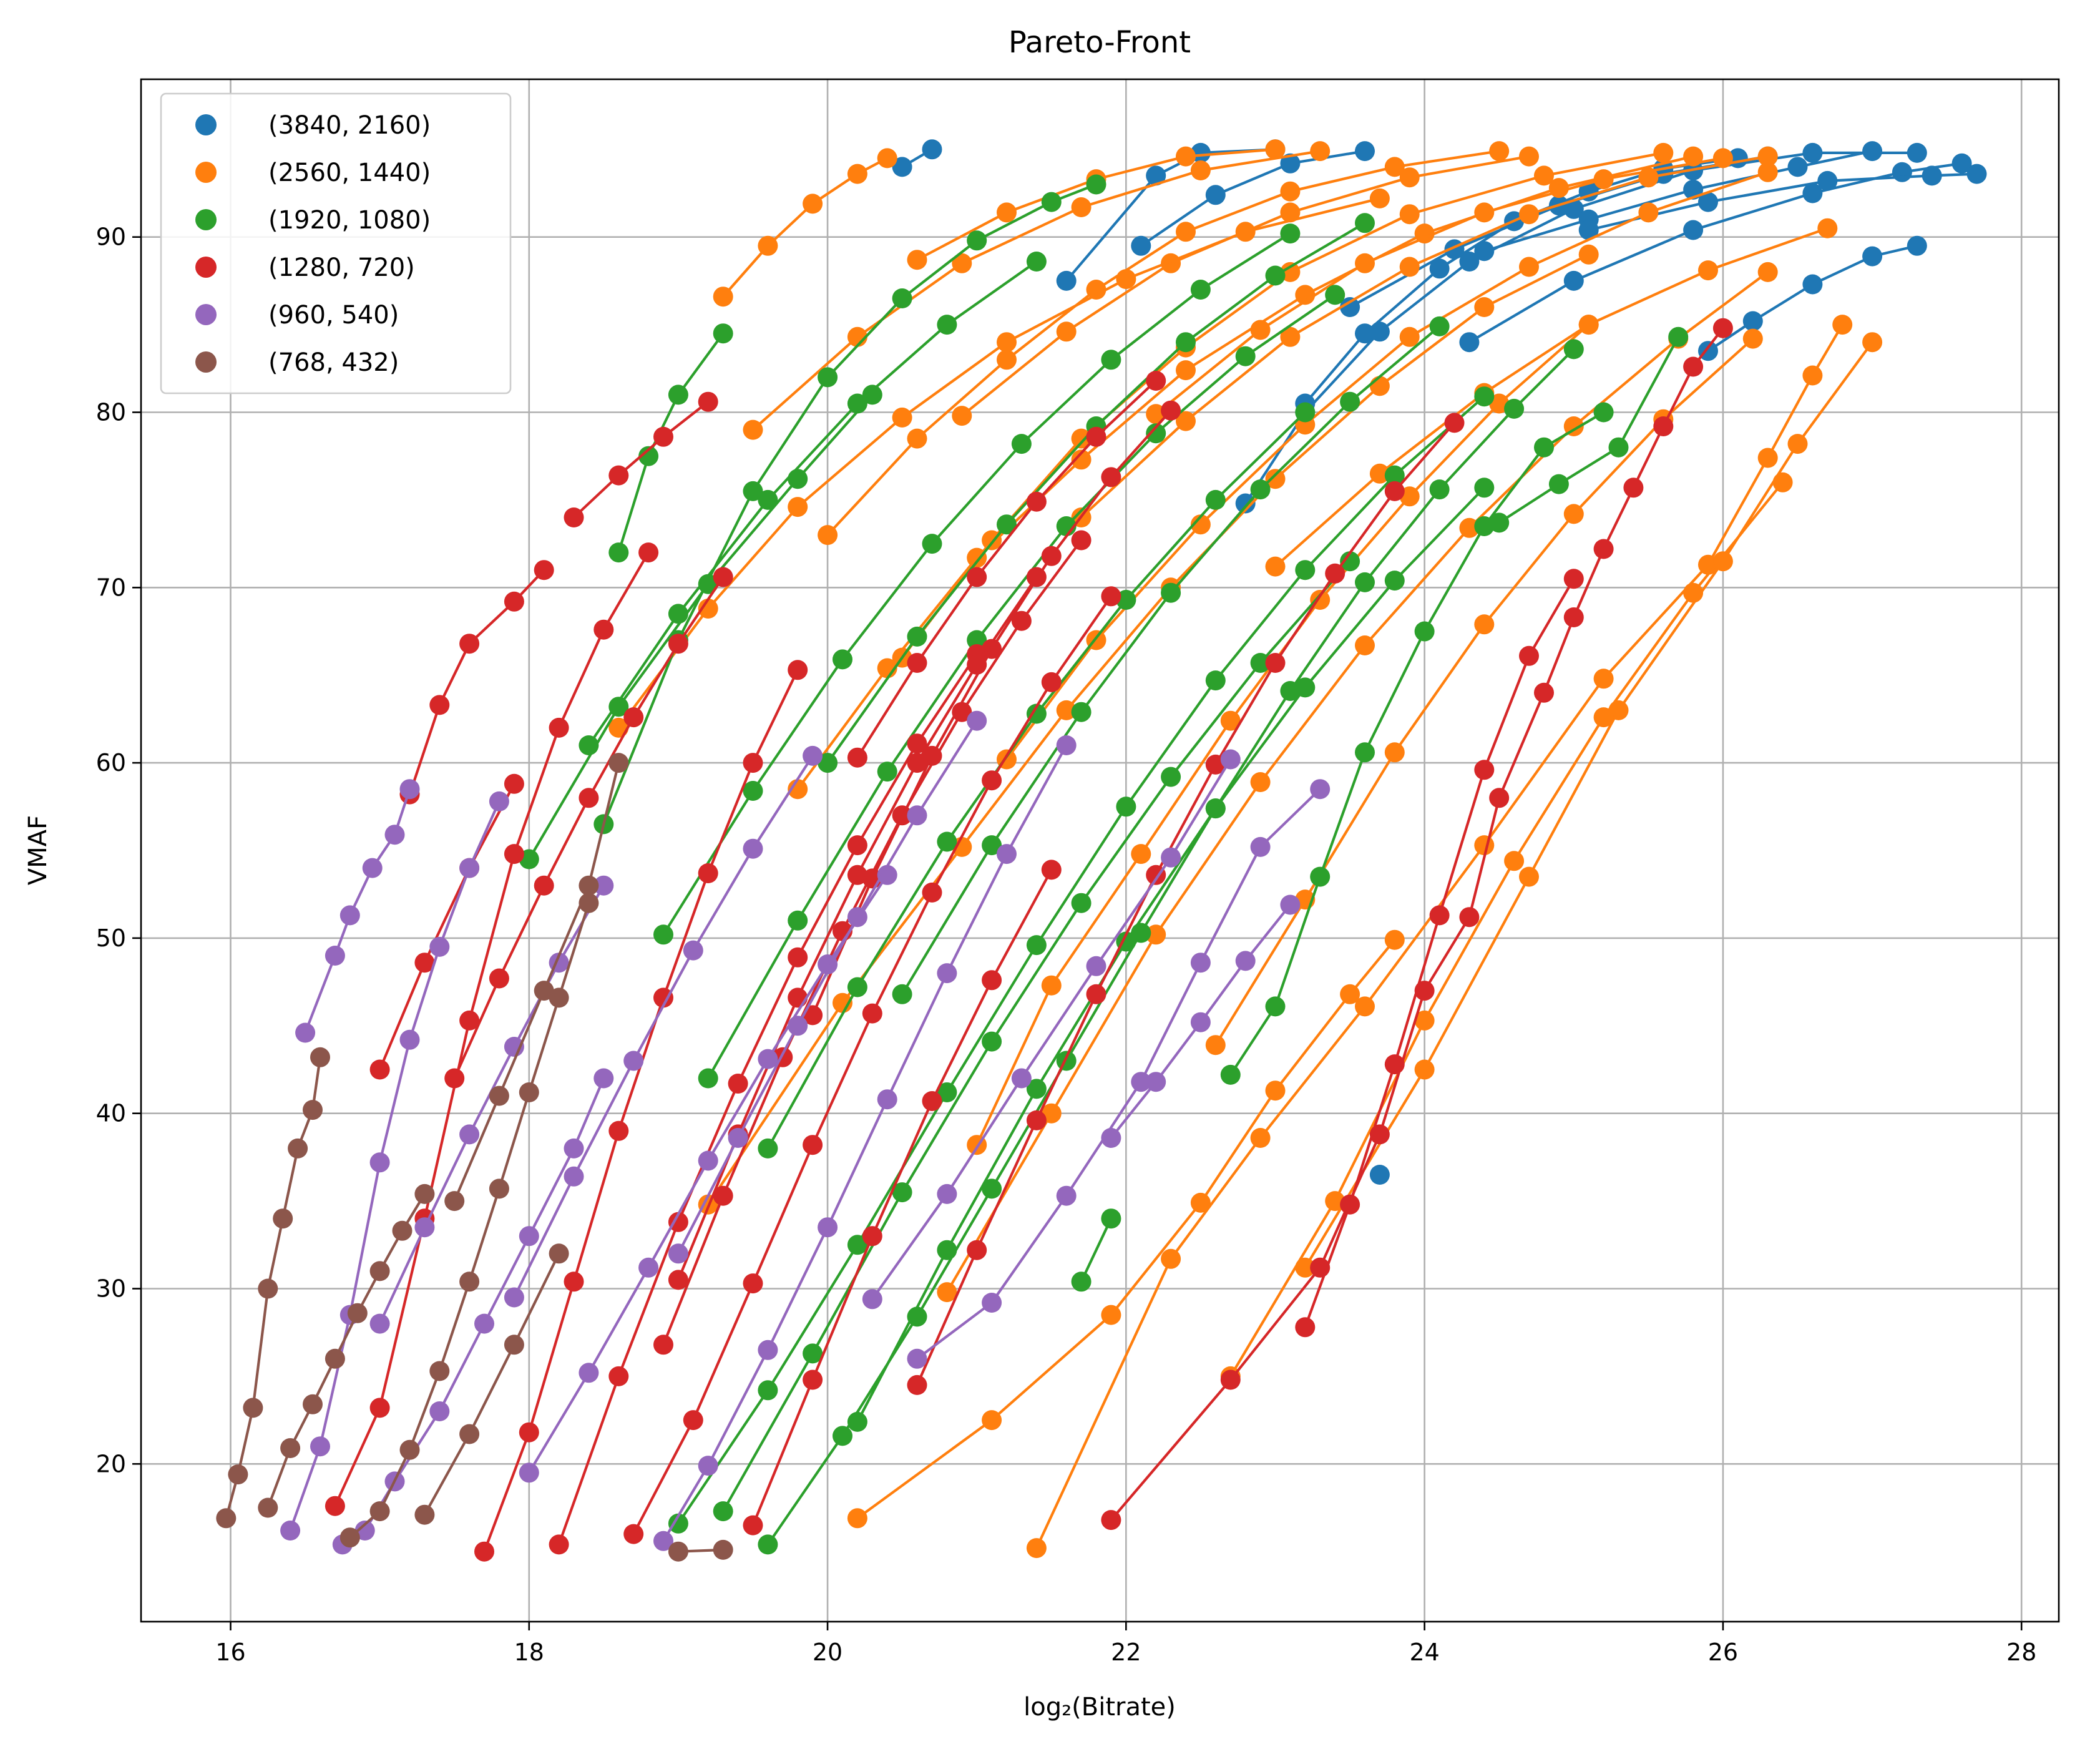  Describe the element at coordinates (1099, 43) in the screenshot. I see `chart-title: Pareto-Front` at that location.